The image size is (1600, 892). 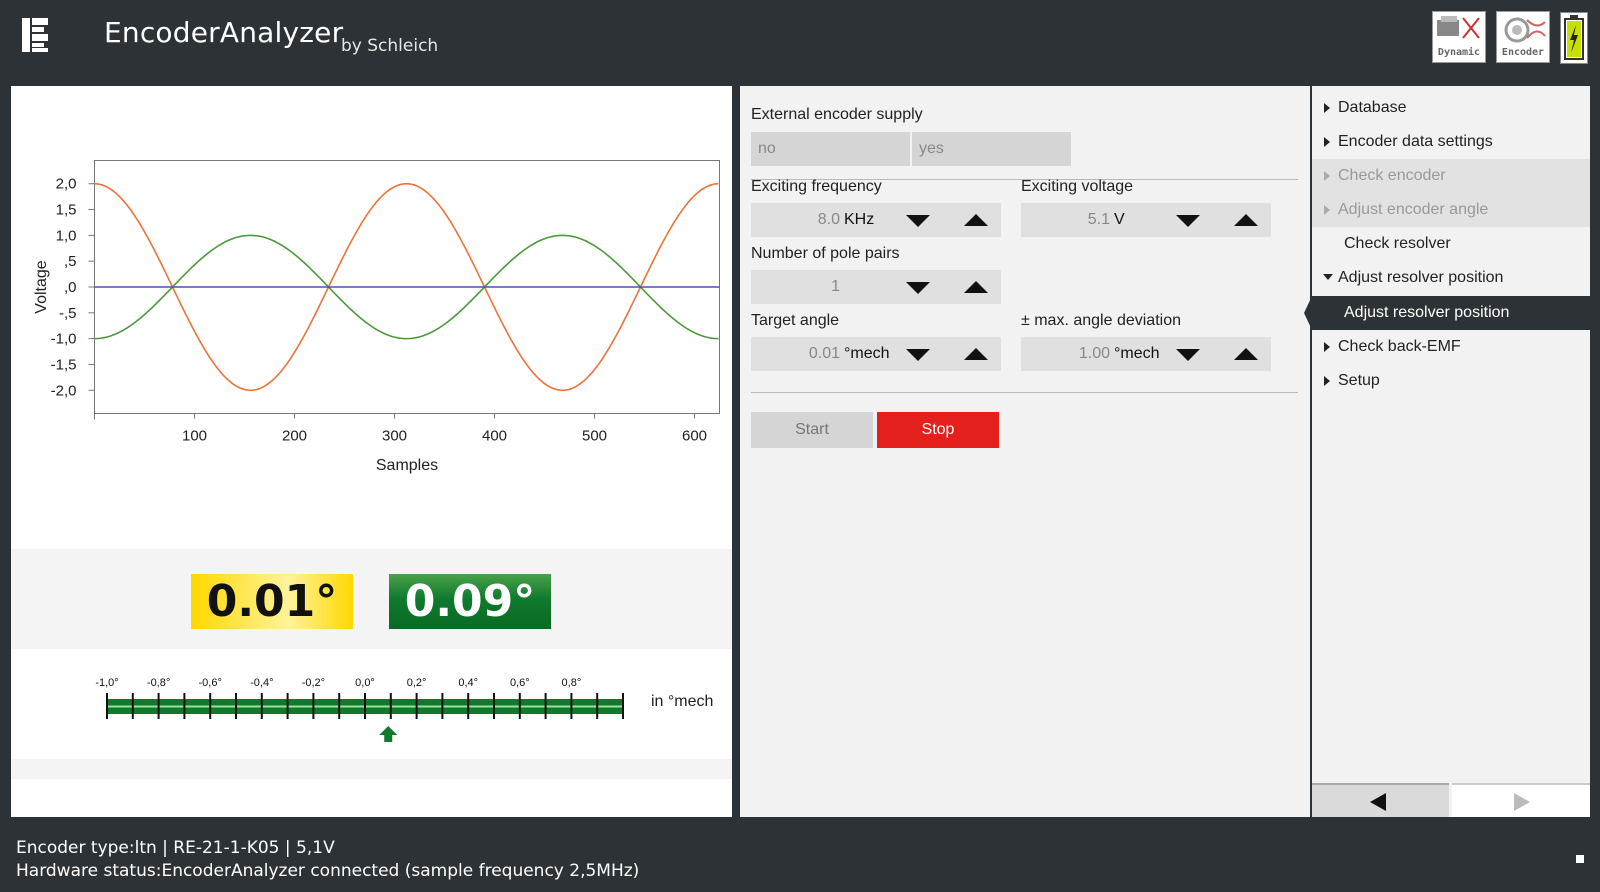 I want to click on deviation-value: 1.00, so click(x=1094, y=353).